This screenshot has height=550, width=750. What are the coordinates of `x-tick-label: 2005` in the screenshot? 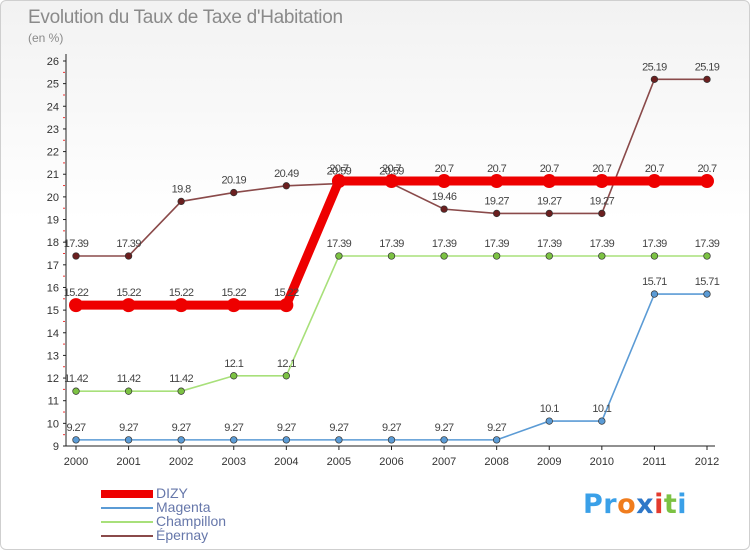 It's located at (339, 462).